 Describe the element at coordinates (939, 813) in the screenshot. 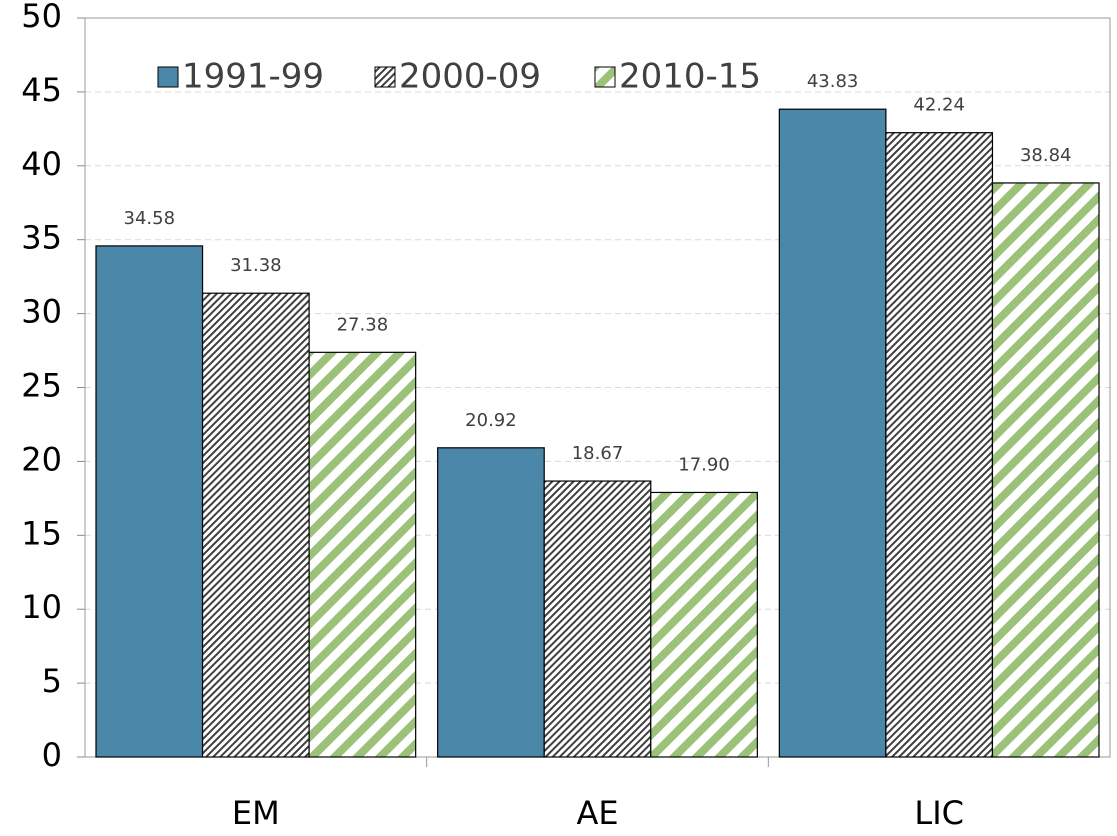

I see `x-tick-label: LIC` at that location.